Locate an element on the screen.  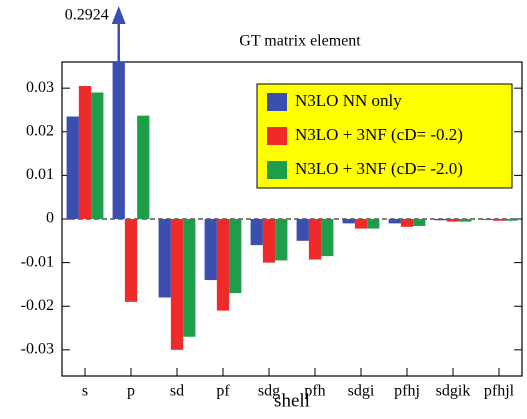
y-tick-label: 0.02 is located at coordinates (40, 130).